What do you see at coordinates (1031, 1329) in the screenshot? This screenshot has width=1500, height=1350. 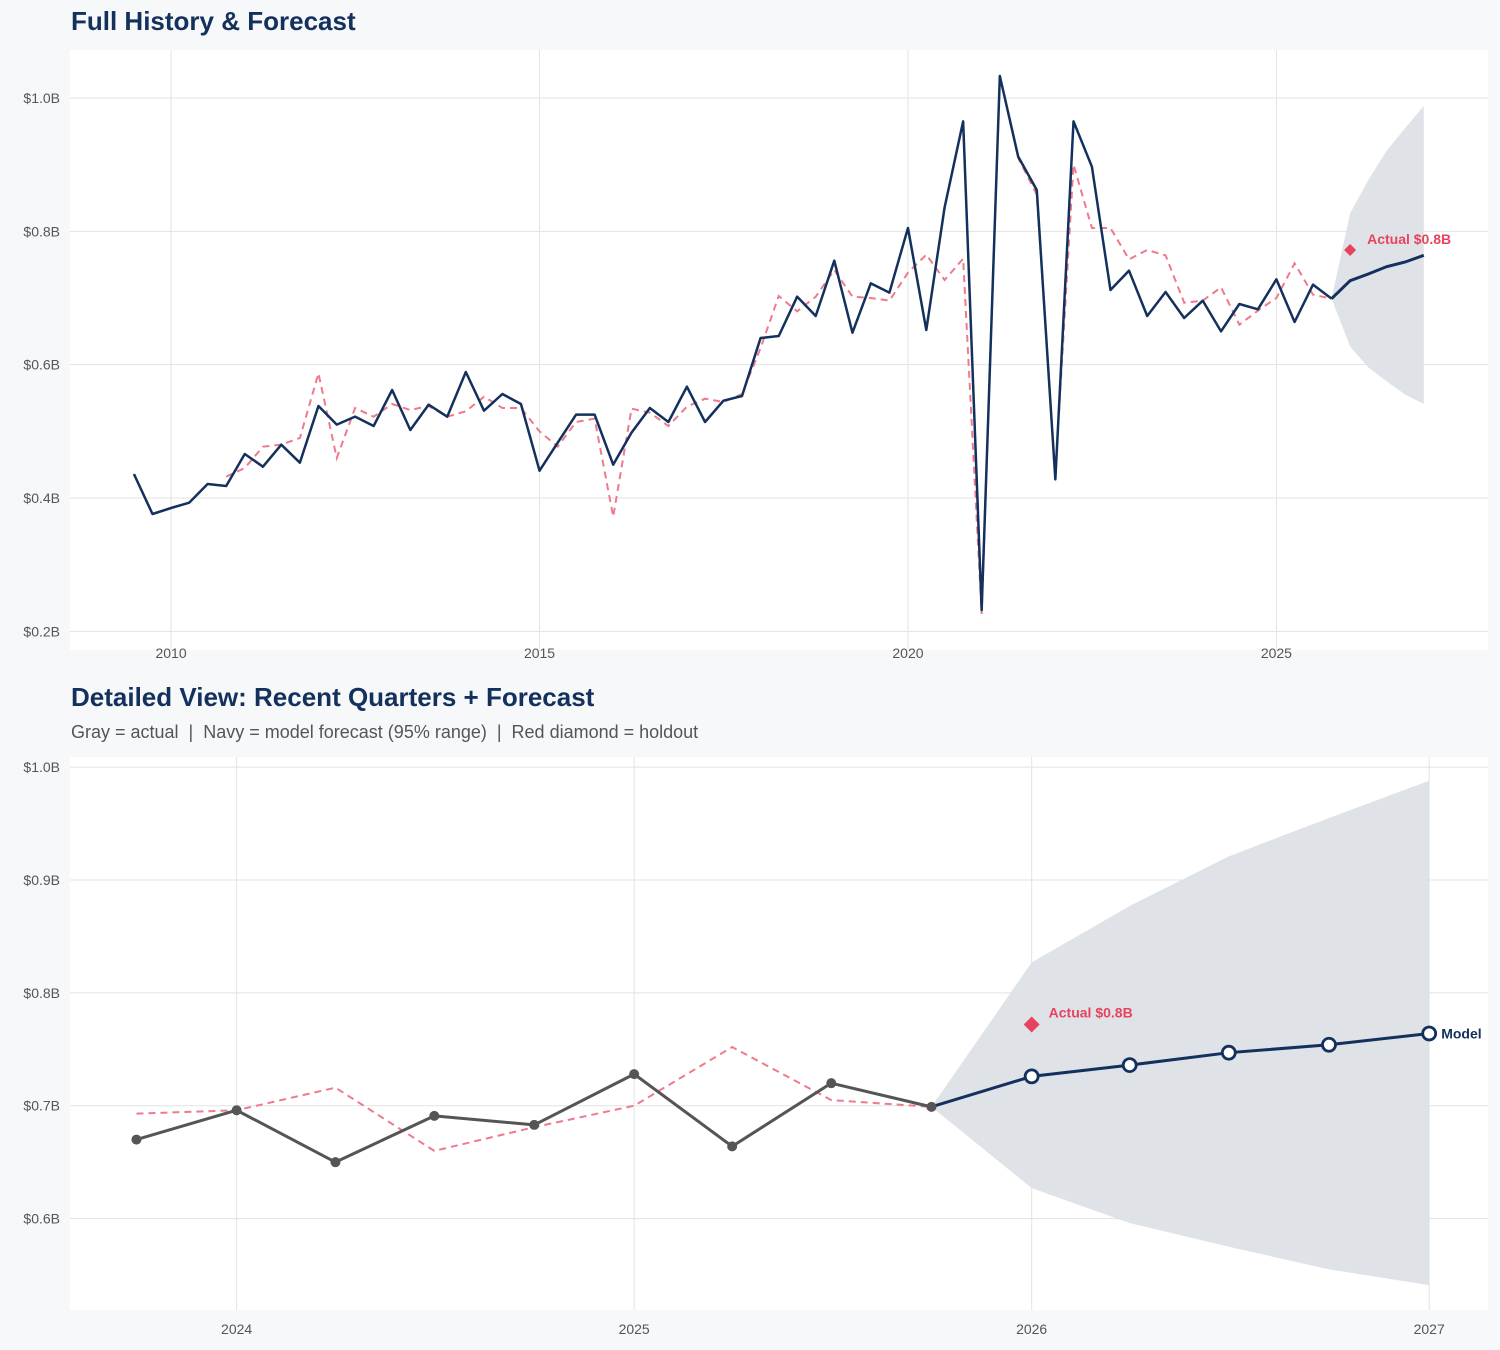 I see `x-tick-label: 2026` at bounding box center [1031, 1329].